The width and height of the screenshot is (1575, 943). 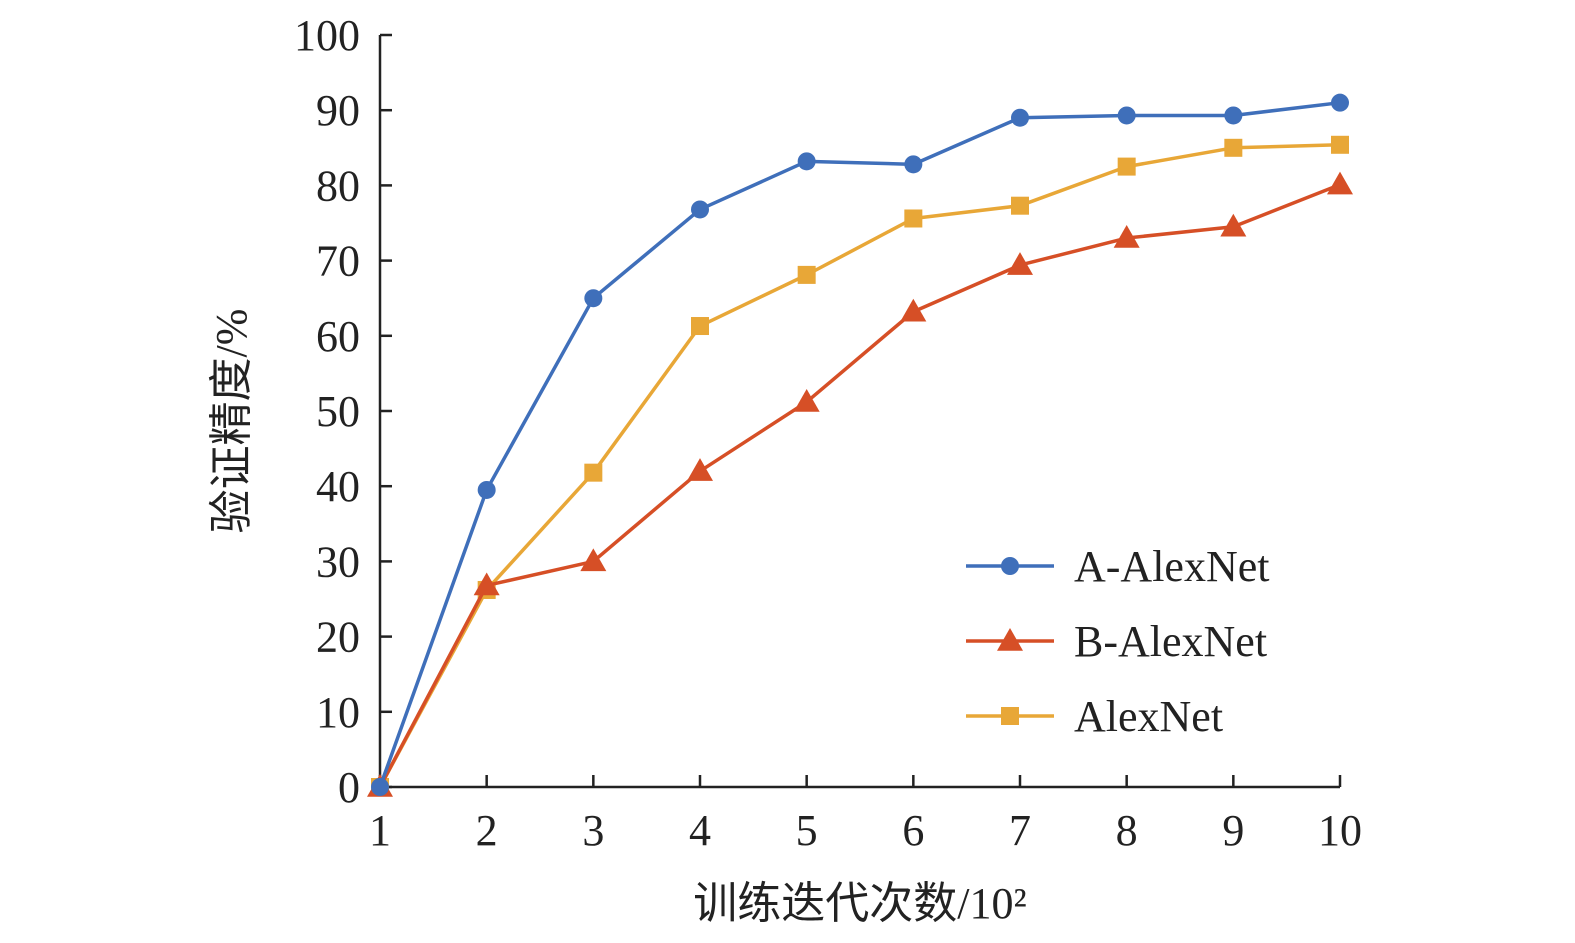 What do you see at coordinates (859, 903) in the screenshot?
I see `x-axis-title: 训练迭代次数/10²` at bounding box center [859, 903].